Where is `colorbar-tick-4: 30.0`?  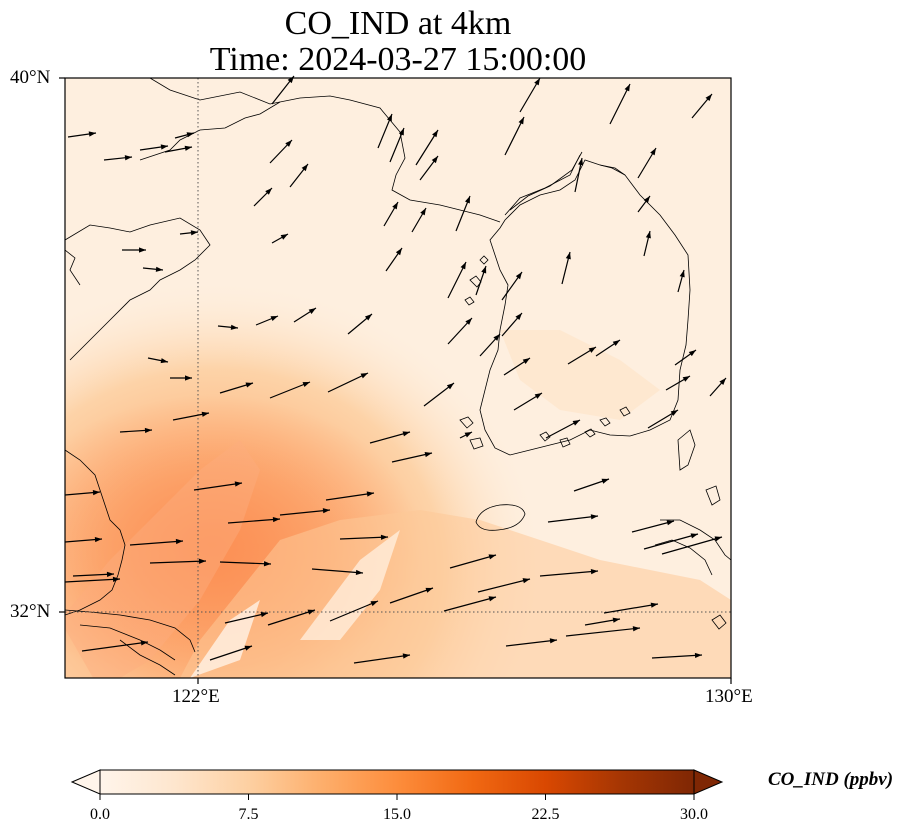
colorbar-tick-4: 30.0 is located at coordinates (694, 814).